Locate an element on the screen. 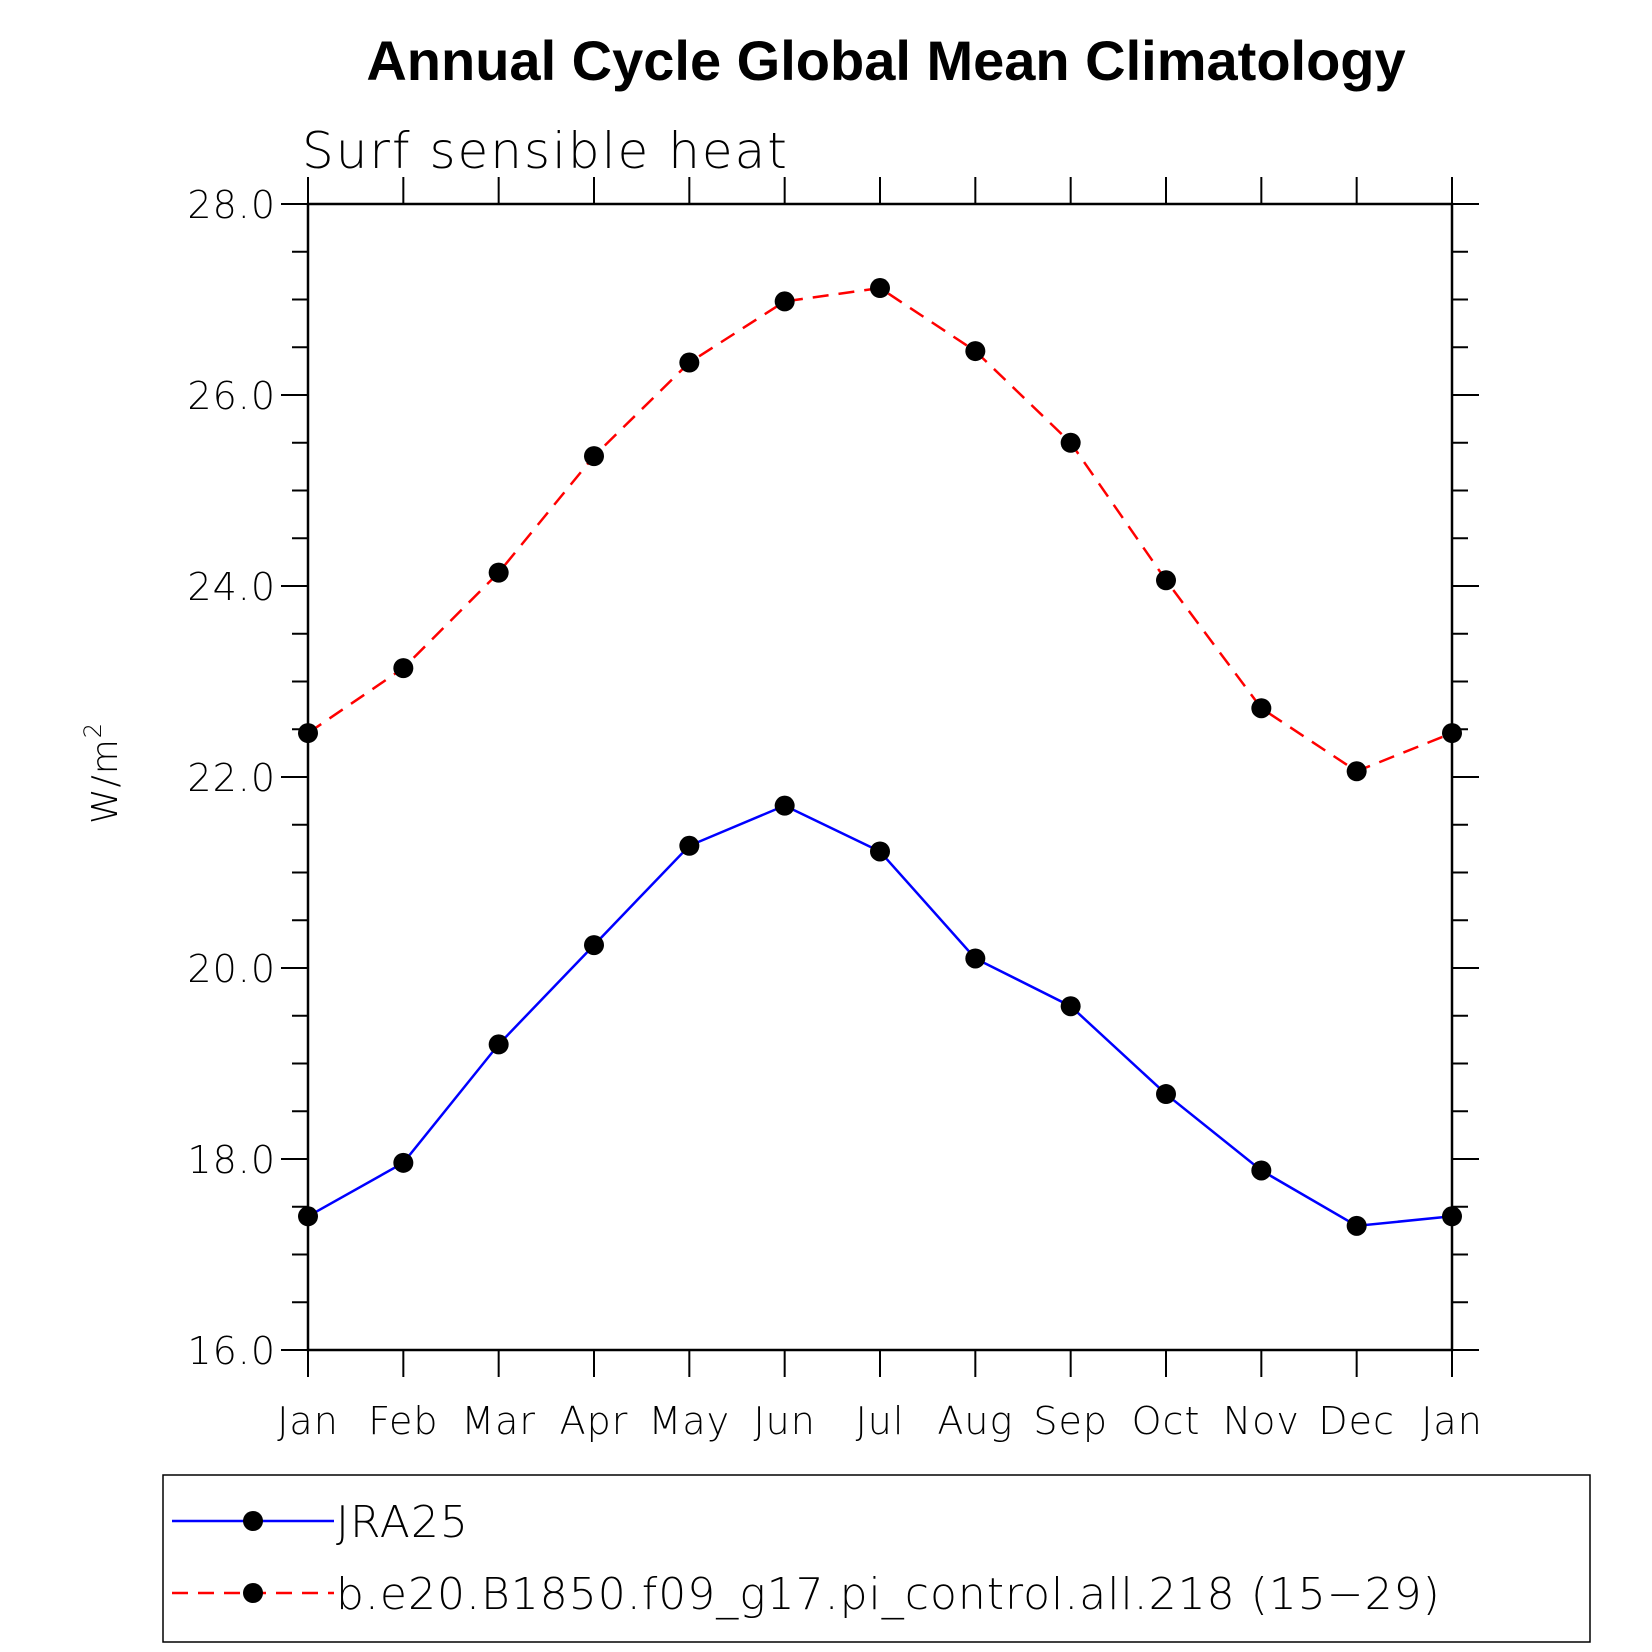  x-tick-label: Feb is located at coordinates (403, 1421).